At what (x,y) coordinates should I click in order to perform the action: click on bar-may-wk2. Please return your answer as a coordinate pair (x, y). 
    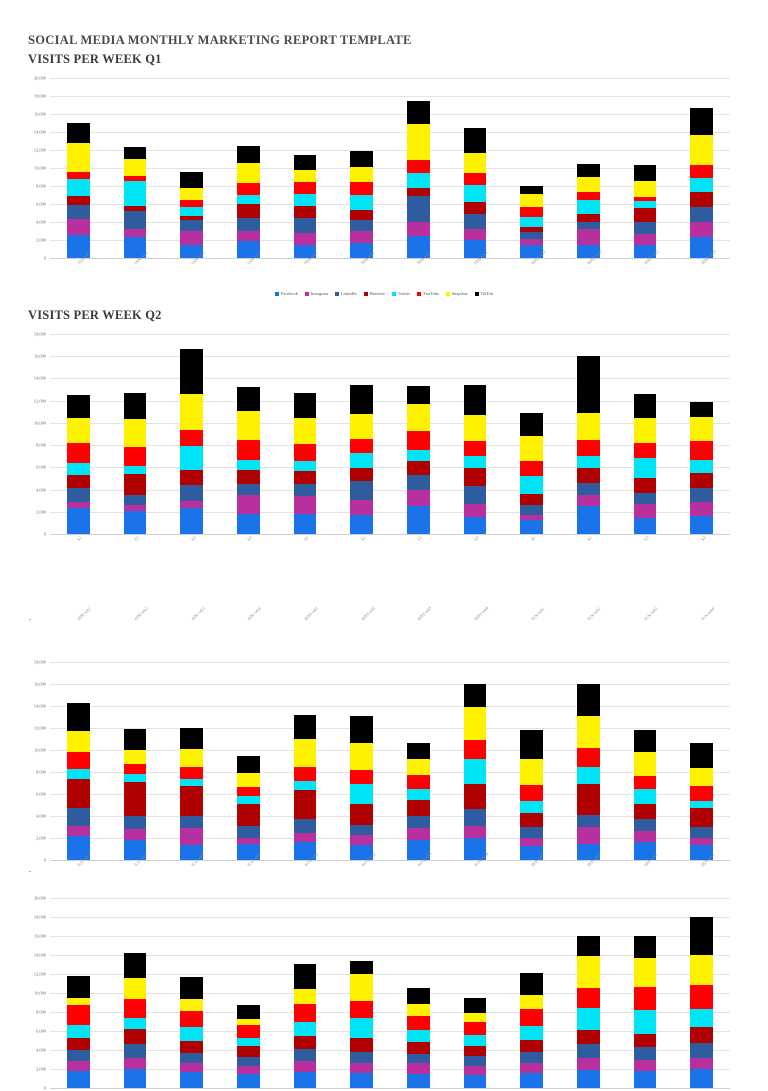
    Looking at the image, I should click on (361, 459).